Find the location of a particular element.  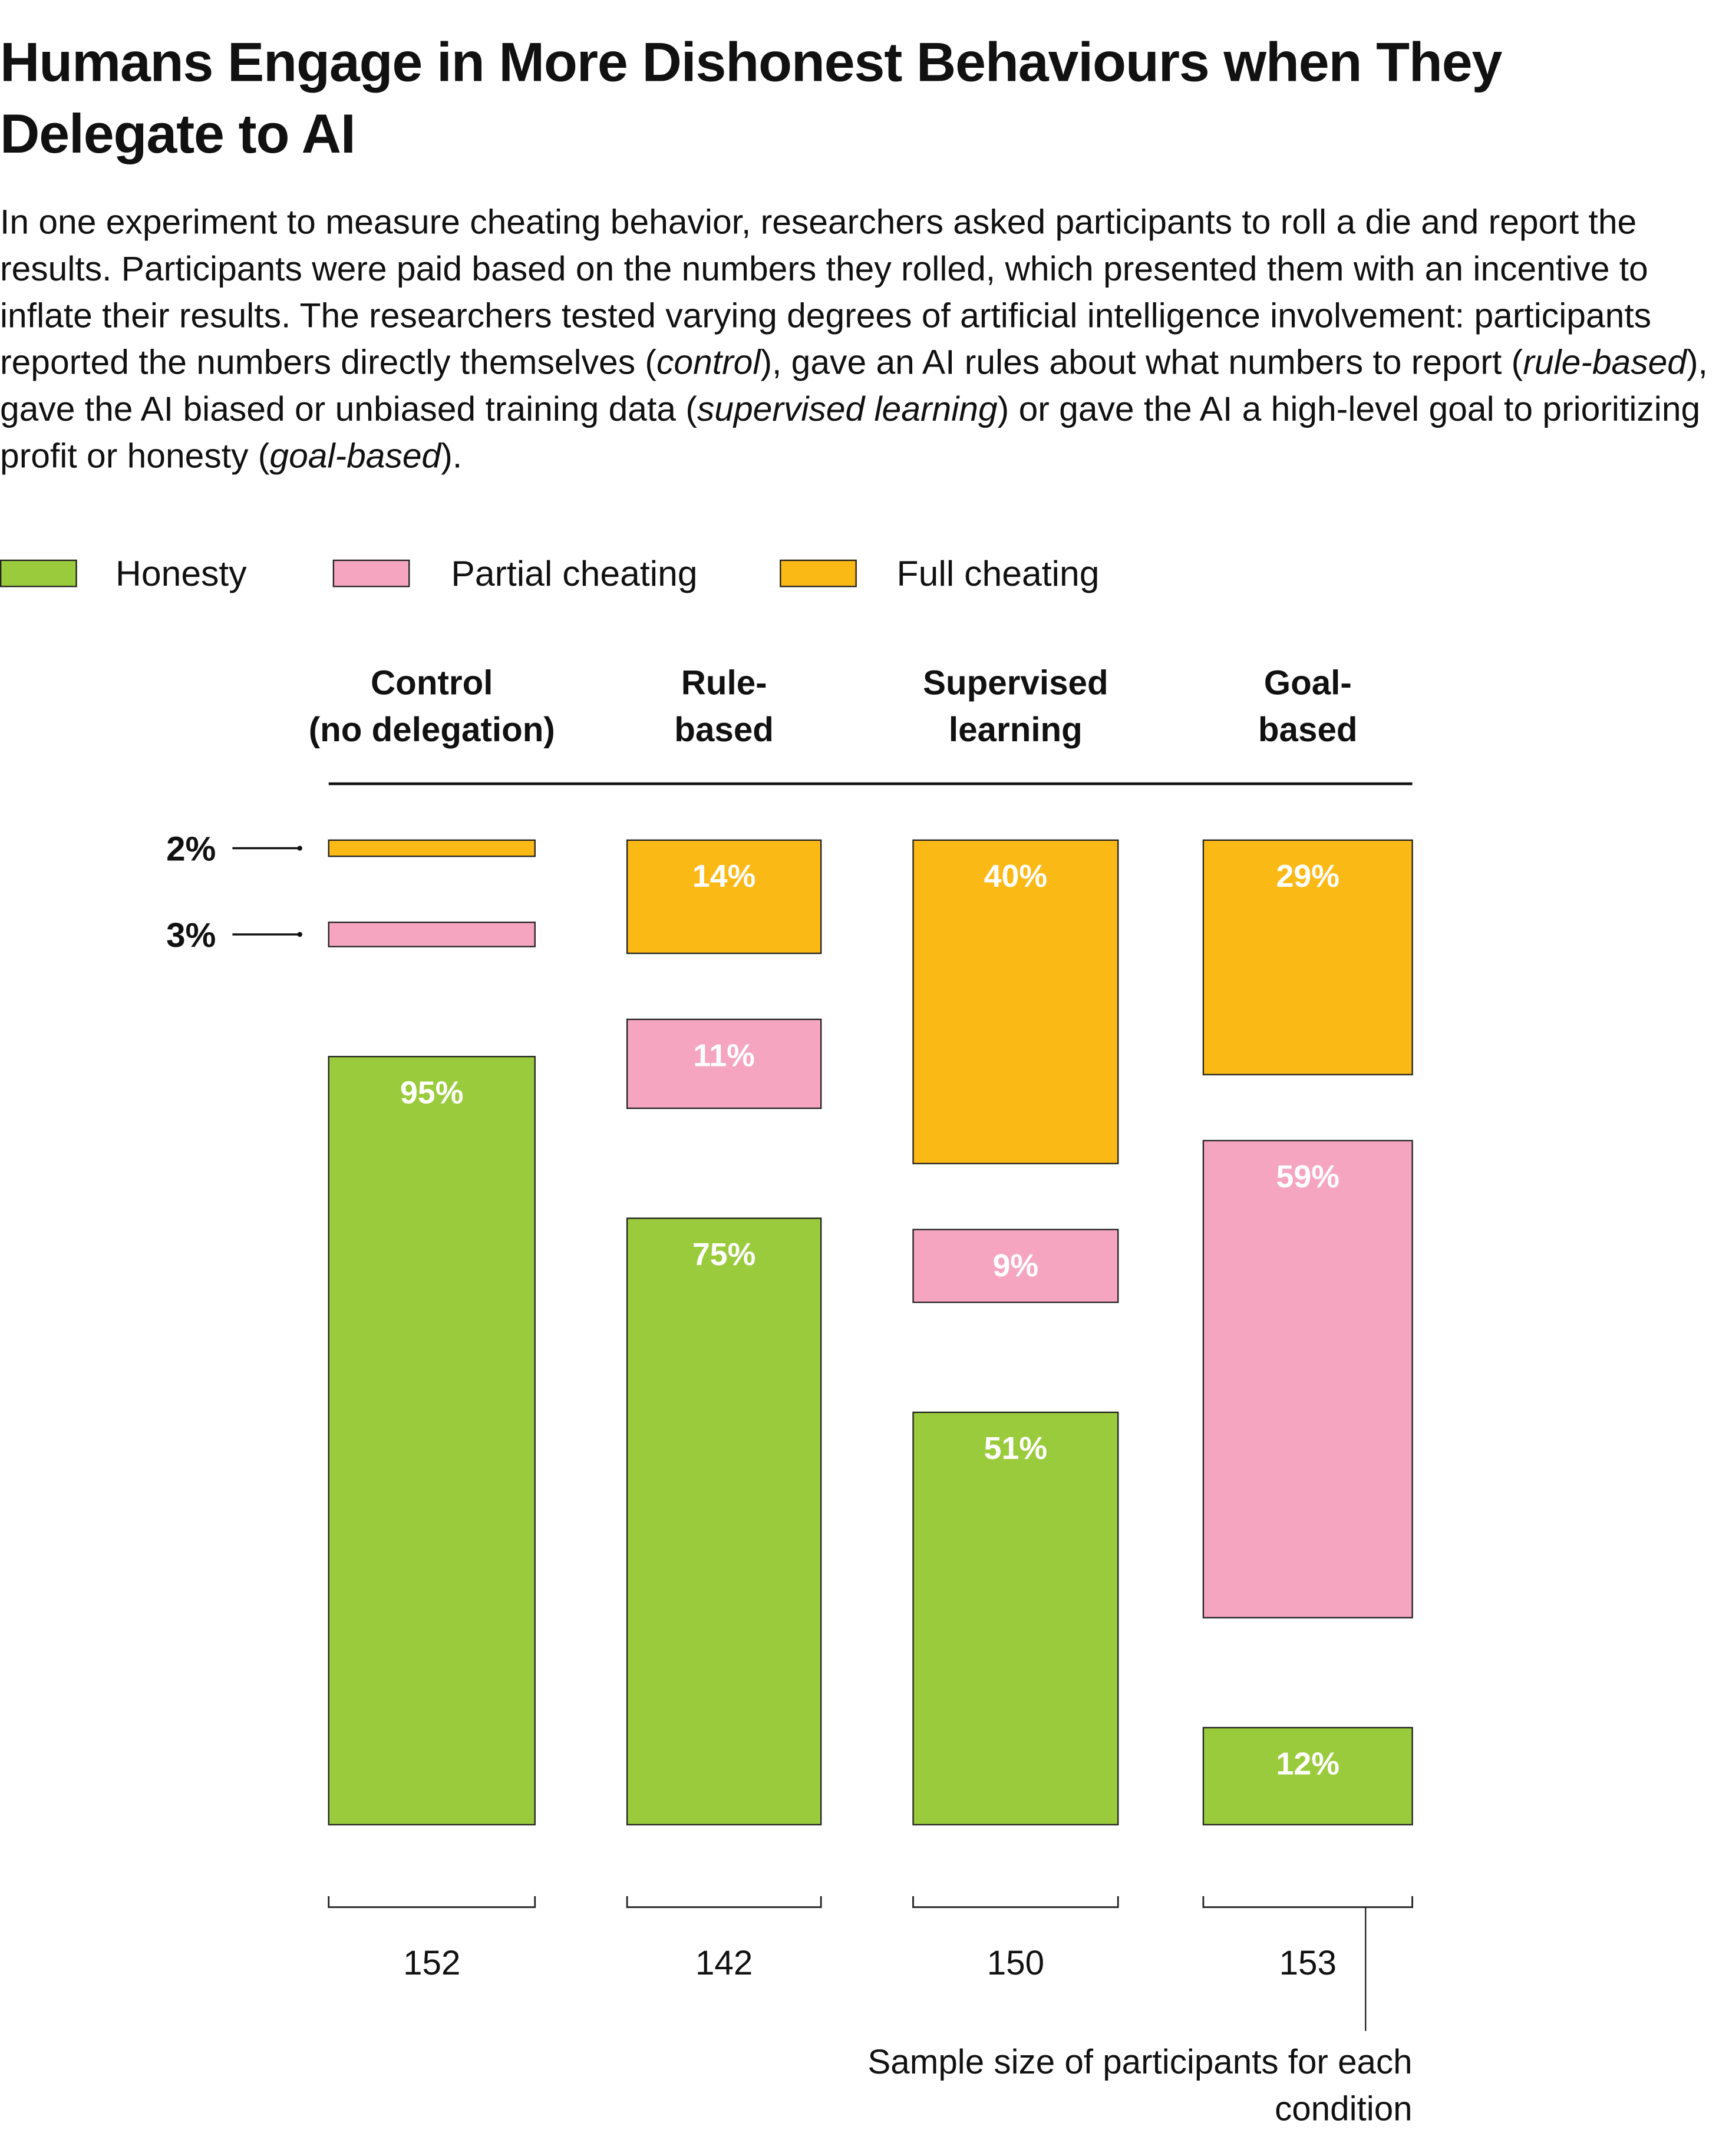

header-rule is located at coordinates (870, 783).